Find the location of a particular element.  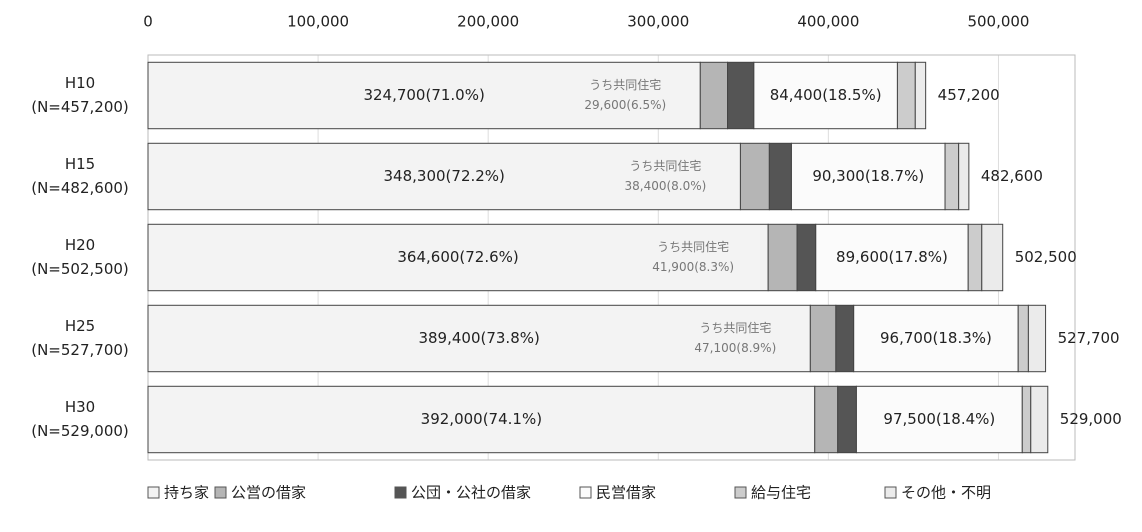

y-tick-label: H25 is located at coordinates (80, 326).